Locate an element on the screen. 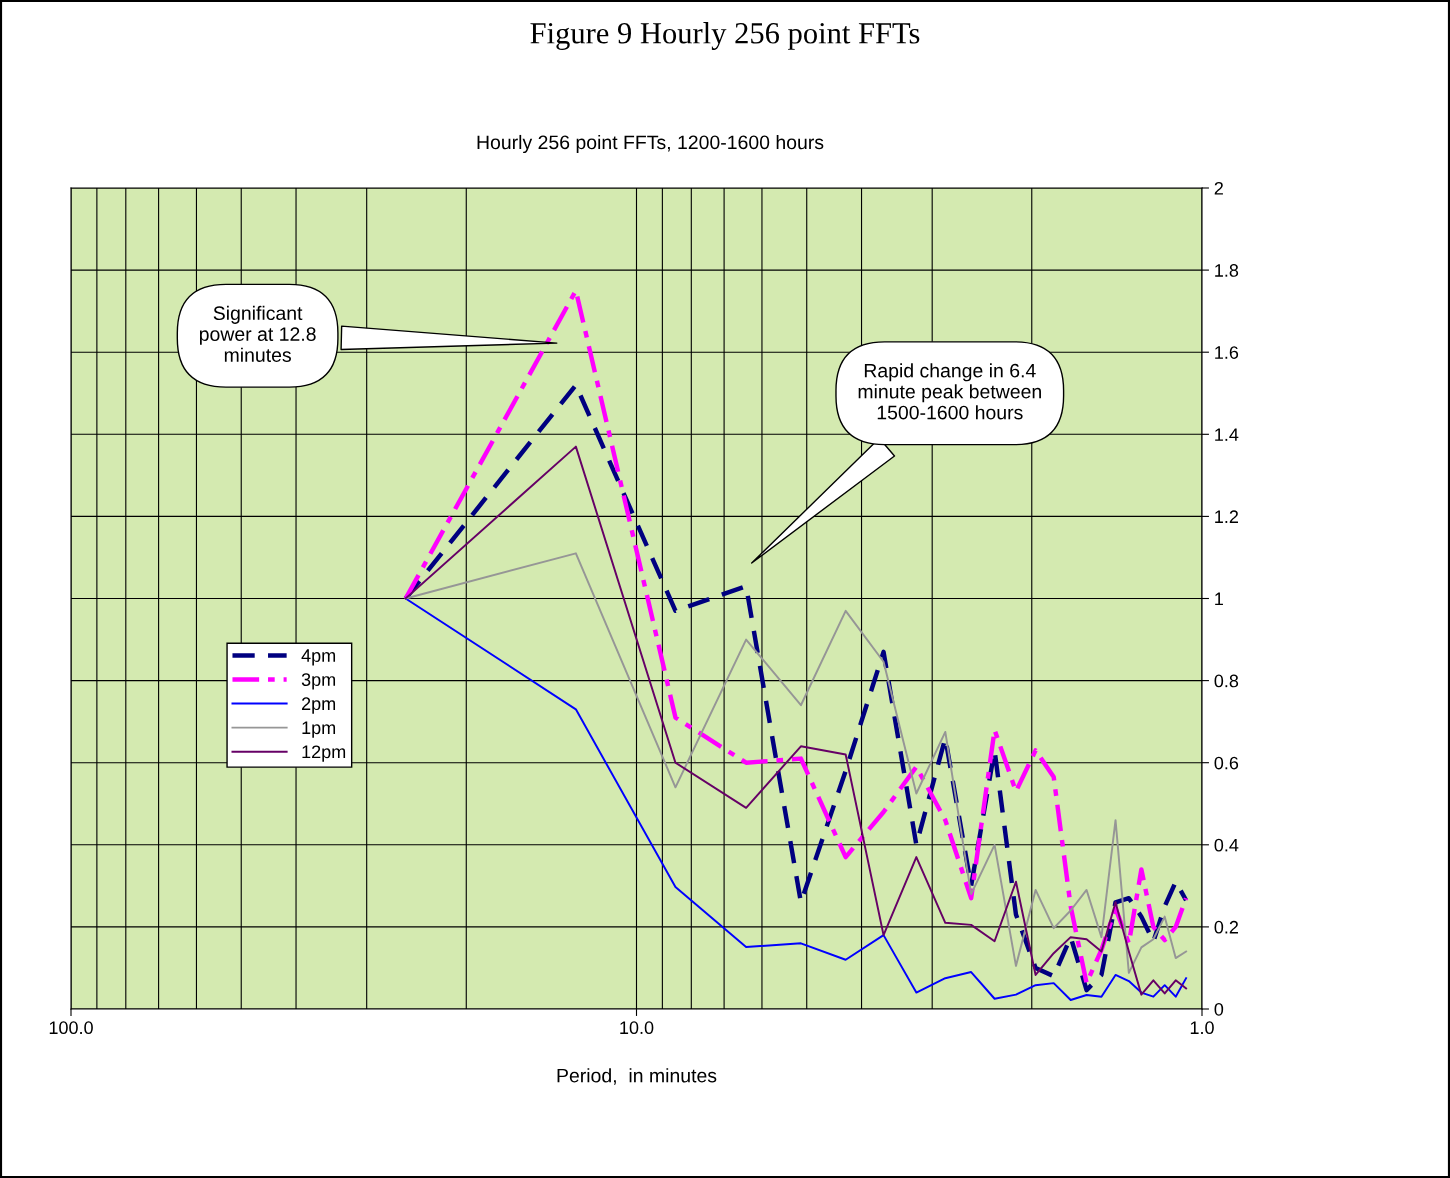 The height and width of the screenshot is (1178, 1450). y-tick-label: 0 is located at coordinates (1219, 1009).